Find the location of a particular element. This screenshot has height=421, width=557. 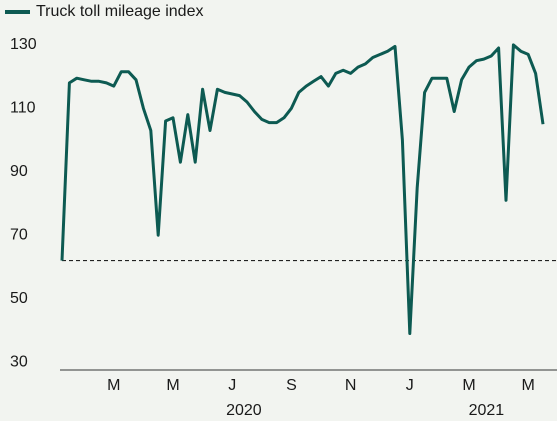

y-tick-label: 70 is located at coordinates (19, 234).